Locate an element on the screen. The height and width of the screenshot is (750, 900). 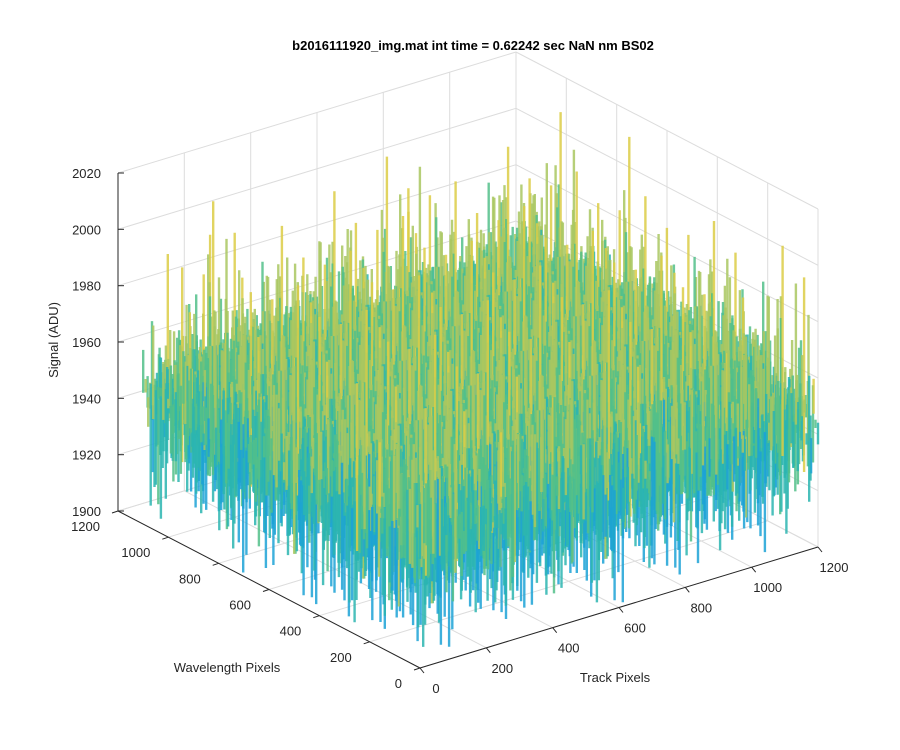
floor-grid-line is located at coordinates (568, 581).